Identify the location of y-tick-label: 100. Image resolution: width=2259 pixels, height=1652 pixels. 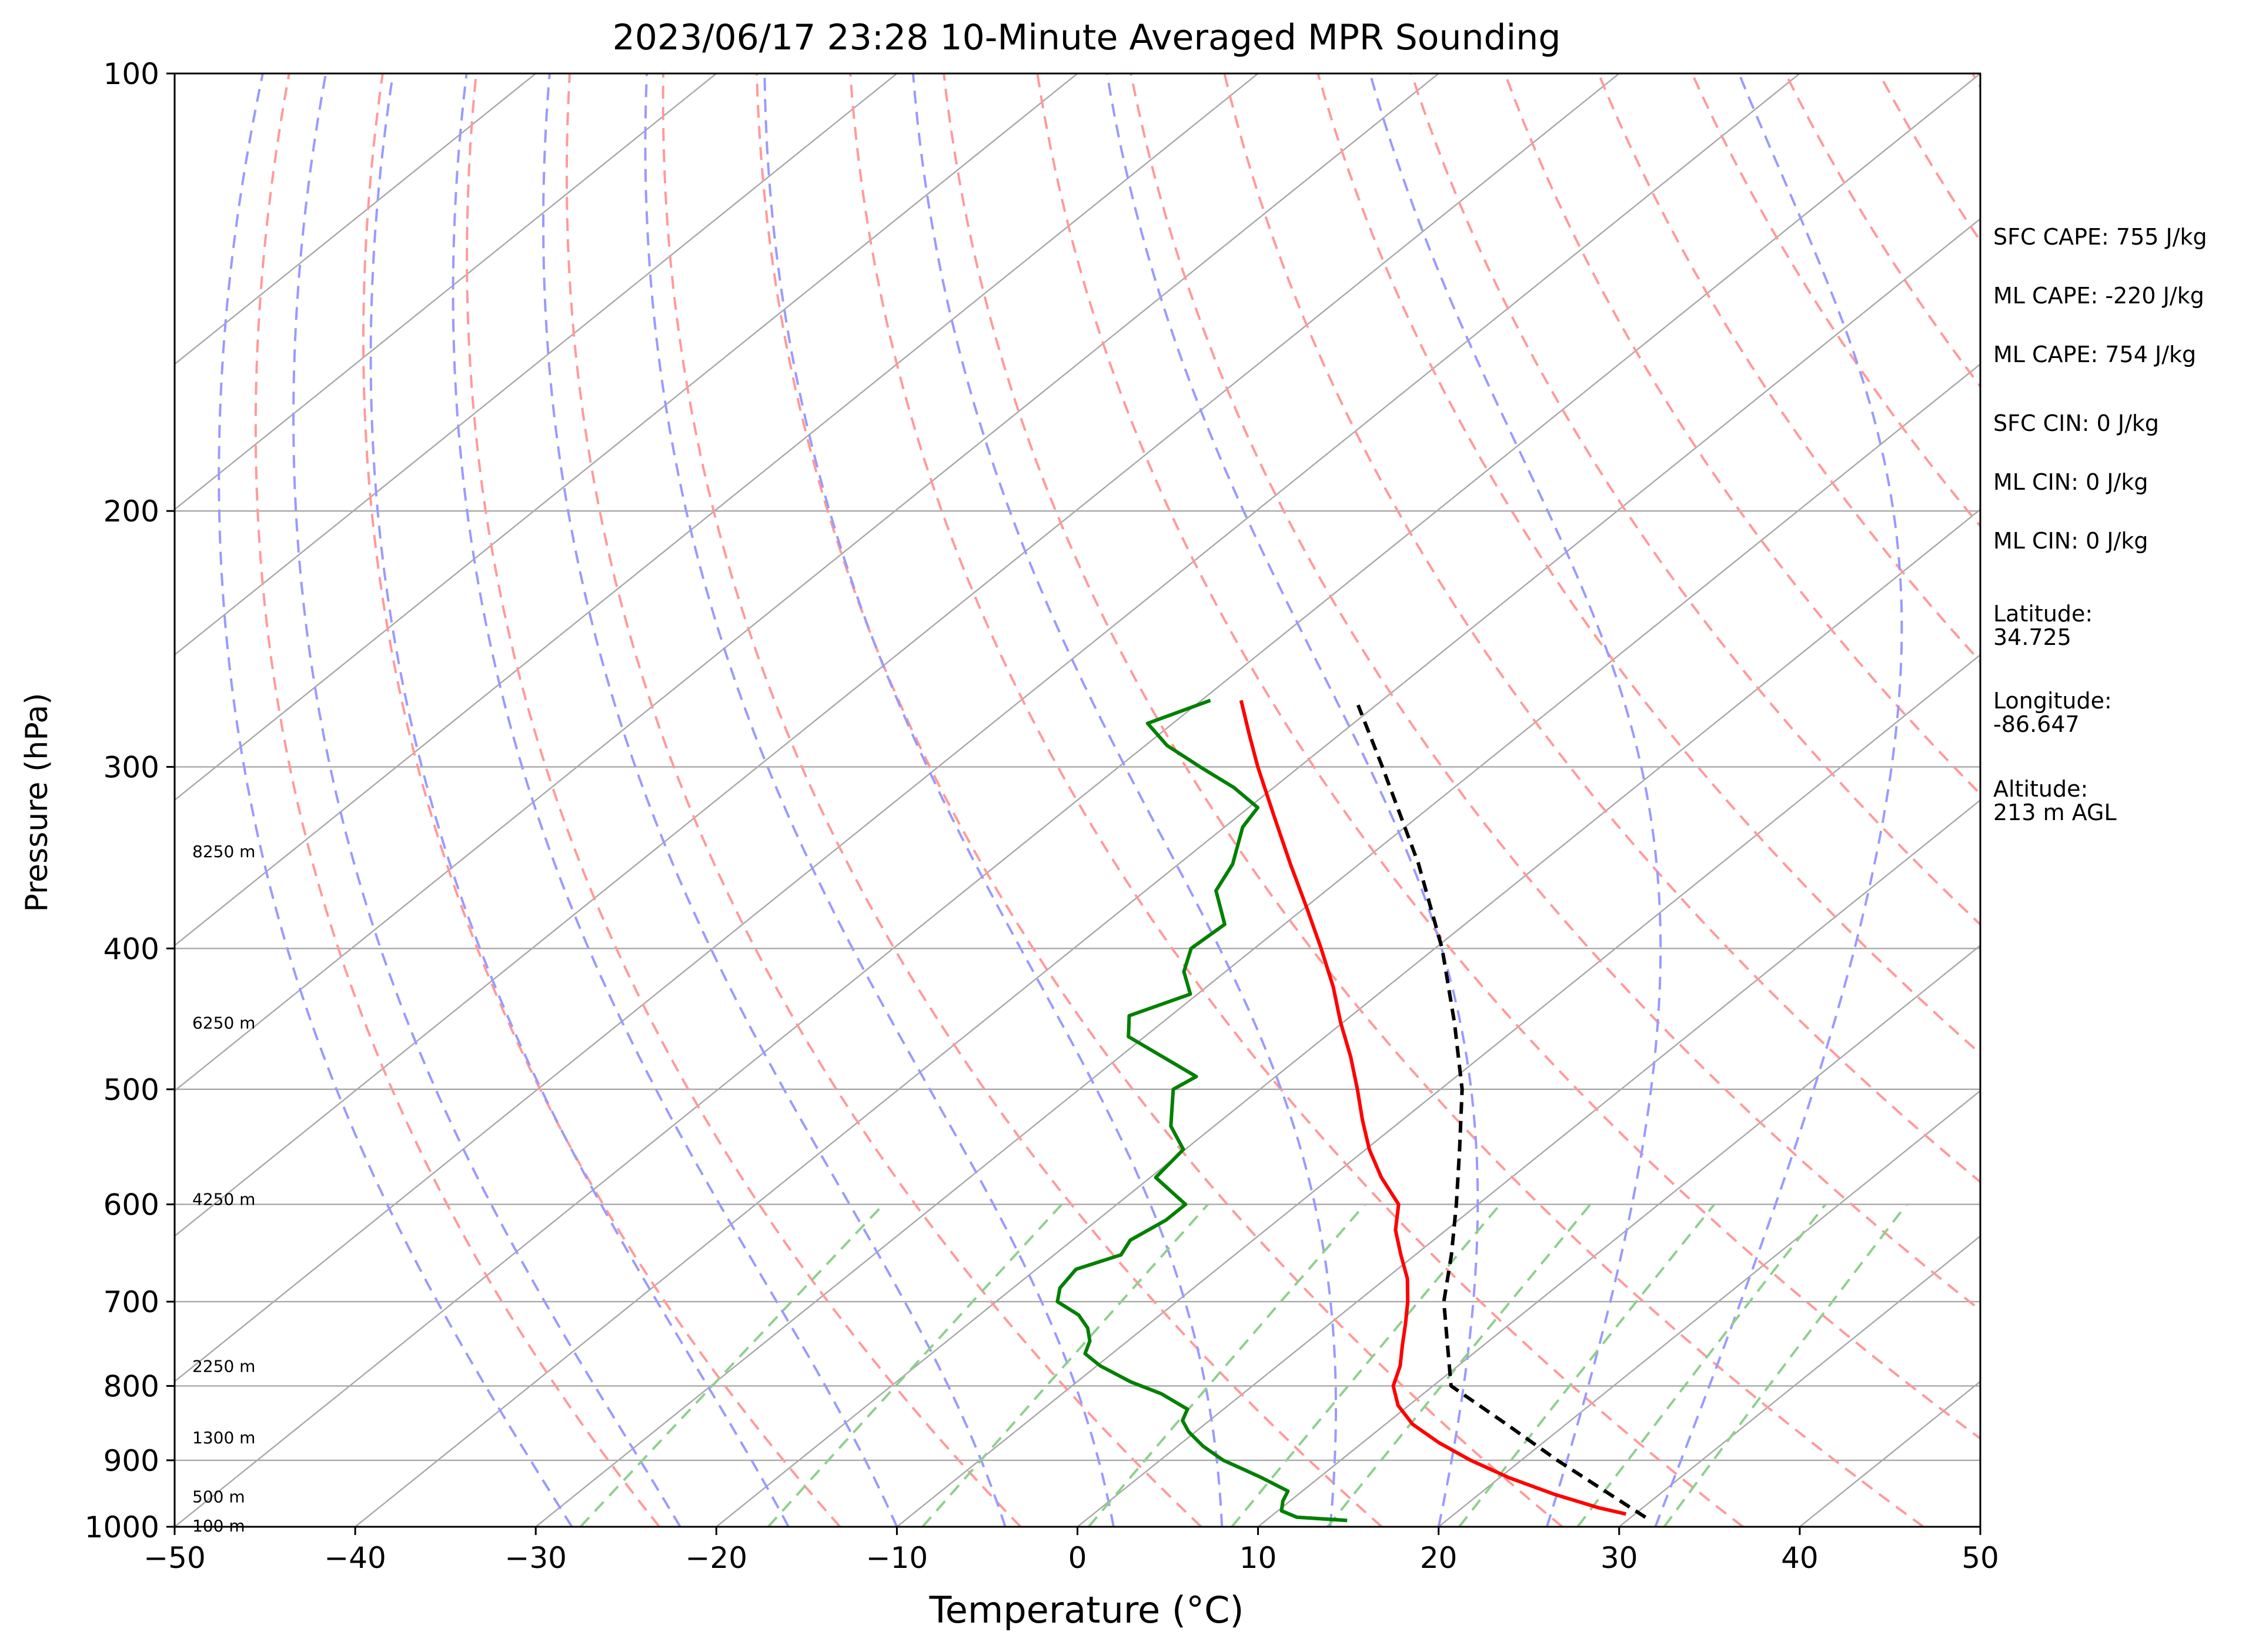
(131, 74).